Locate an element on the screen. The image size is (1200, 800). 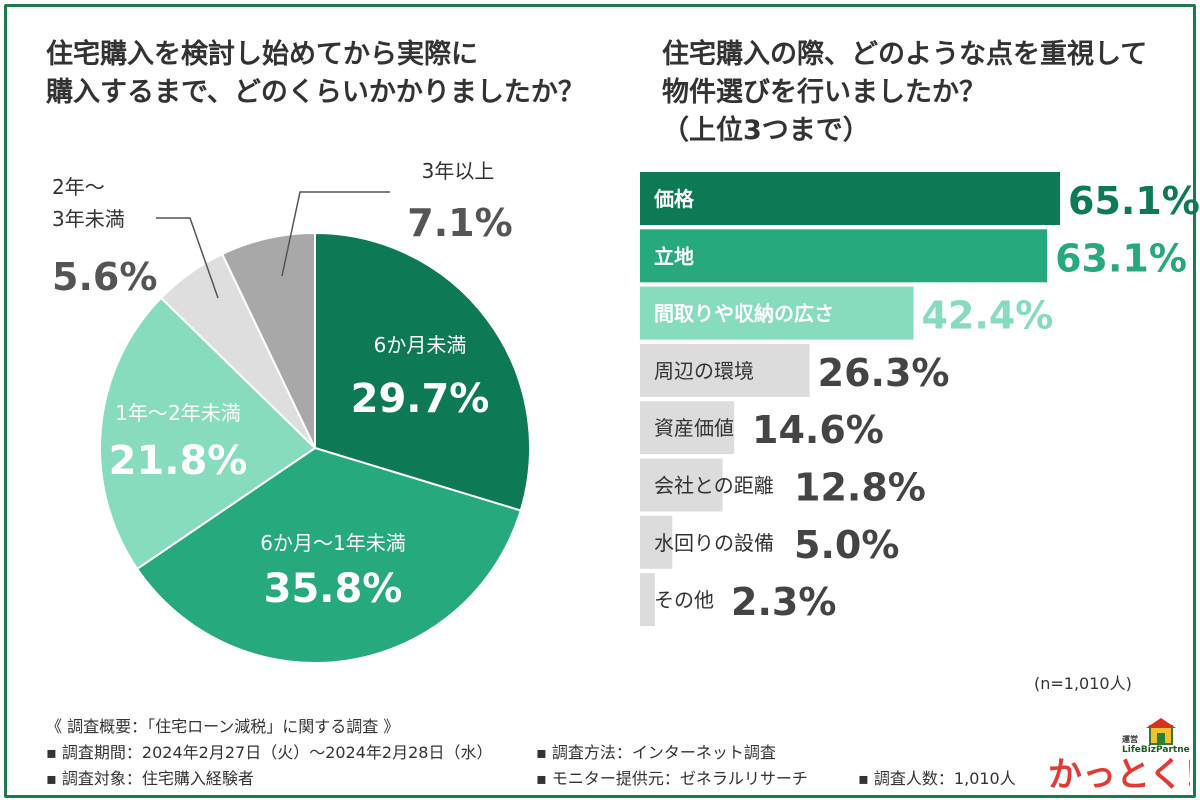
pie-slice-6m-1y is located at coordinates (328, 555).